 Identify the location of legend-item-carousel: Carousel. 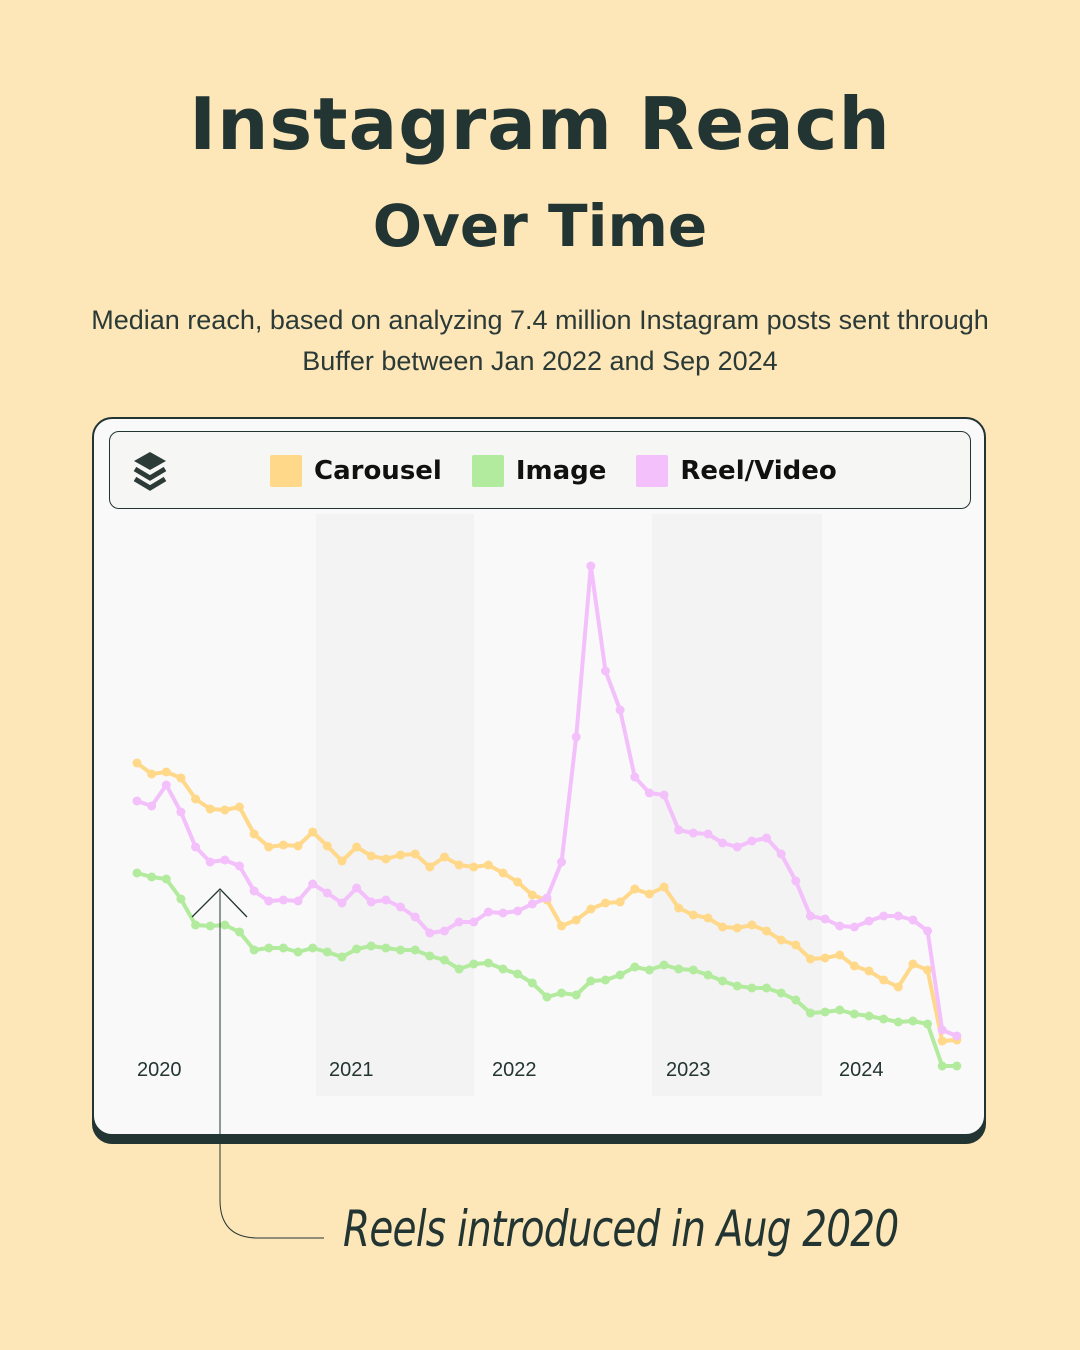
(356, 471).